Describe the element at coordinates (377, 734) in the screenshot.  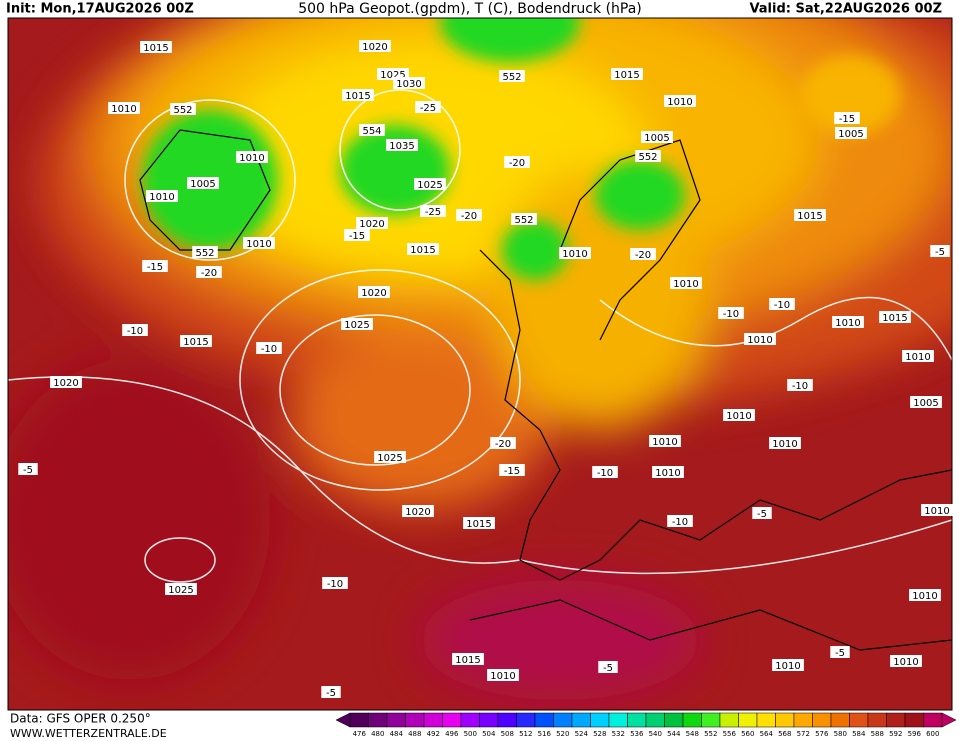
I see `colorbar-label: 480` at that location.